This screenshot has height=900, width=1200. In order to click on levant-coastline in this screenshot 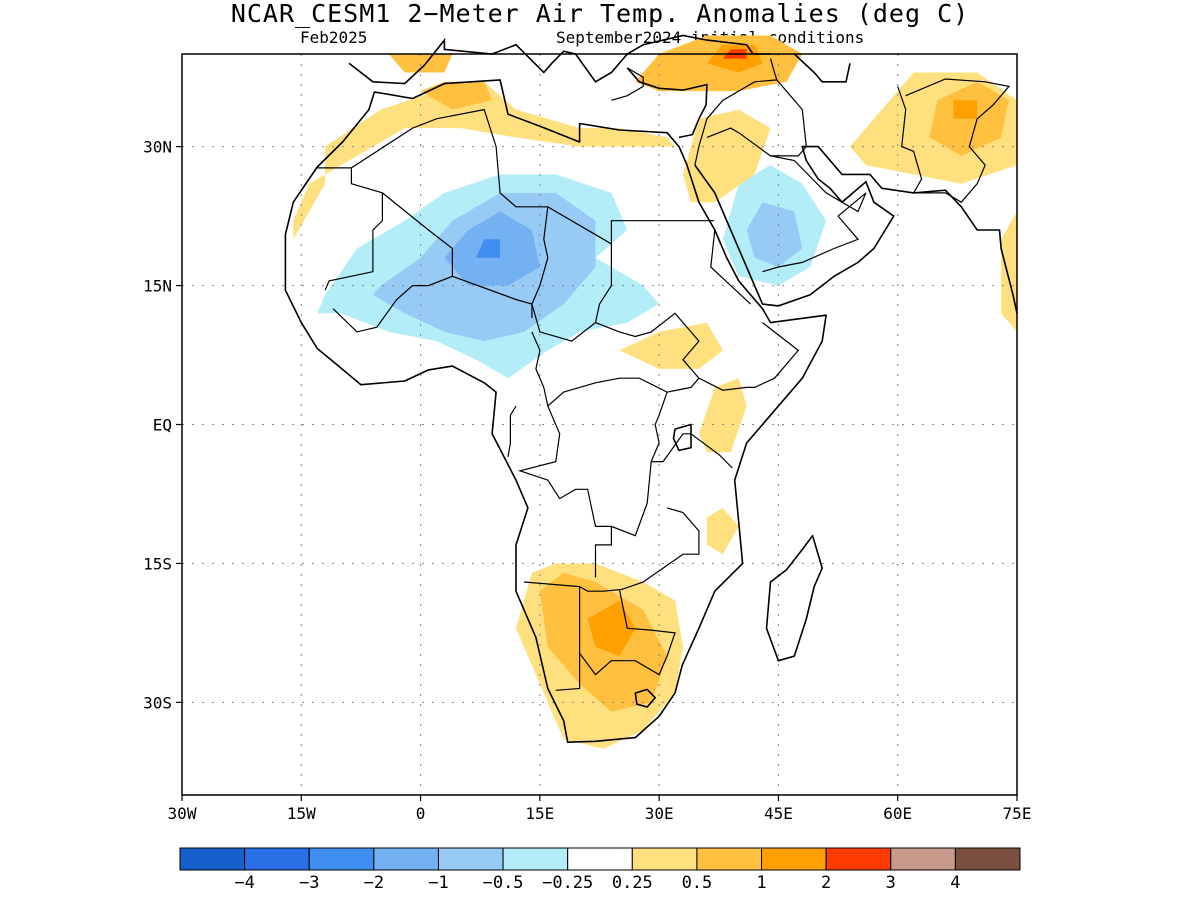, I will do `click(667, 103)`.